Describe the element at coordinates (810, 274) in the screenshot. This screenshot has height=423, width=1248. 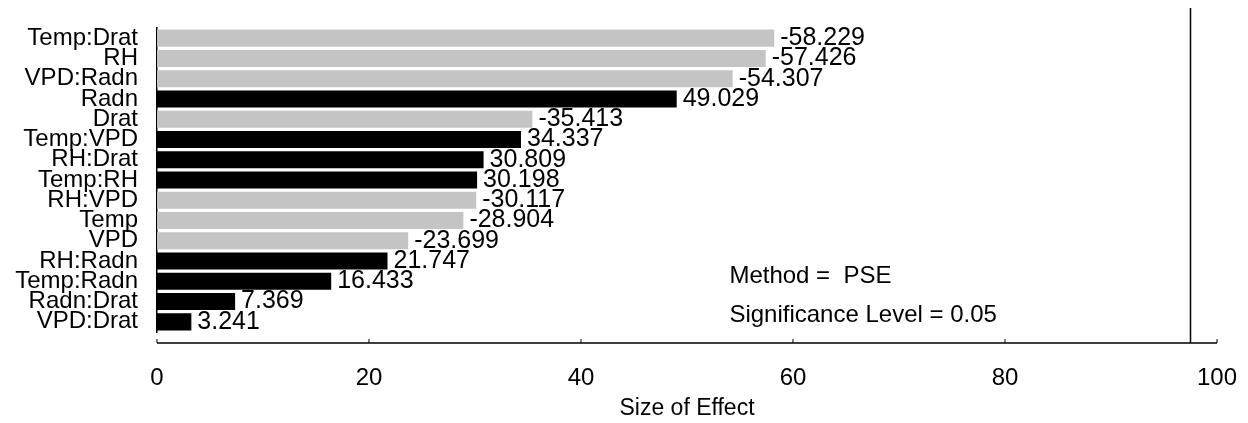
I see `annotation: Method = PSE` at that location.